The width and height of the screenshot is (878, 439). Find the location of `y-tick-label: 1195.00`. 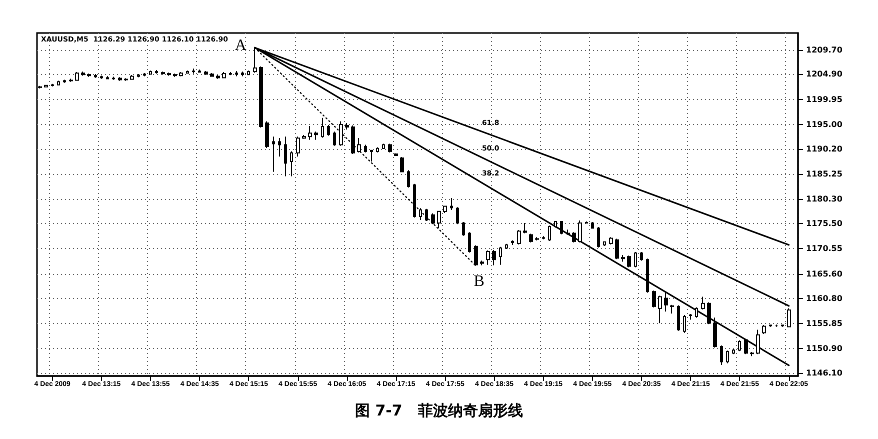

y-tick-label: 1195.00 is located at coordinates (824, 124).